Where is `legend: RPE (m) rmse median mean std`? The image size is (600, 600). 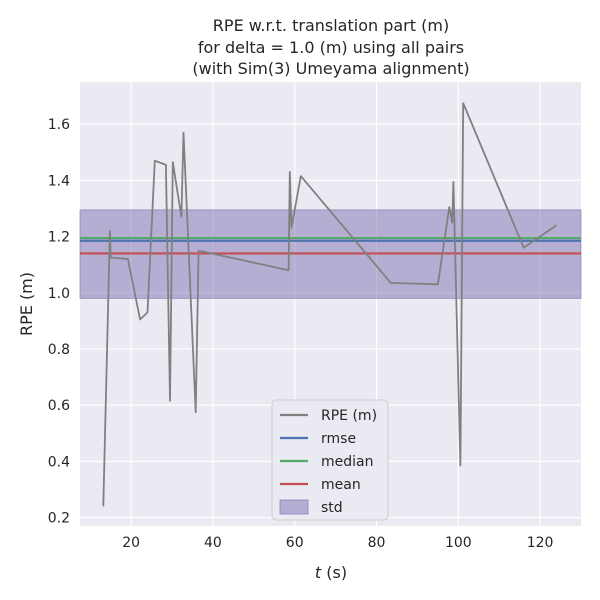 legend: RPE (m) rmse median mean std is located at coordinates (330, 460).